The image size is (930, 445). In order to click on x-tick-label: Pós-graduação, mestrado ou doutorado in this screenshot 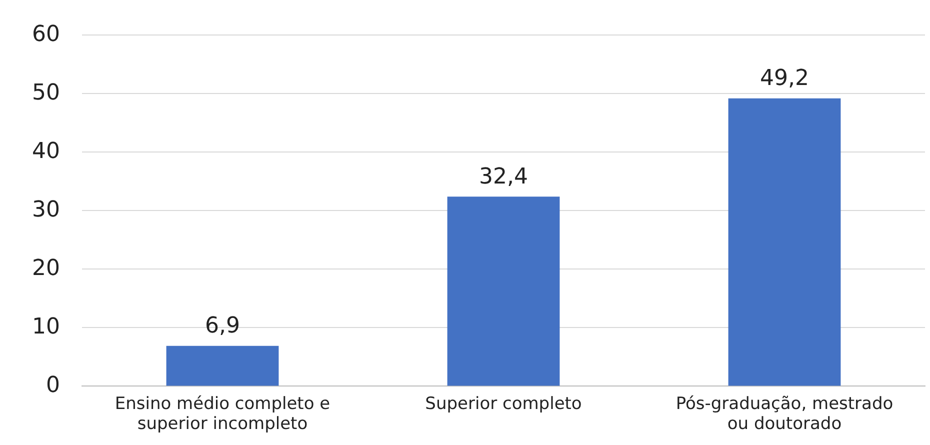, I will do `click(785, 414)`.